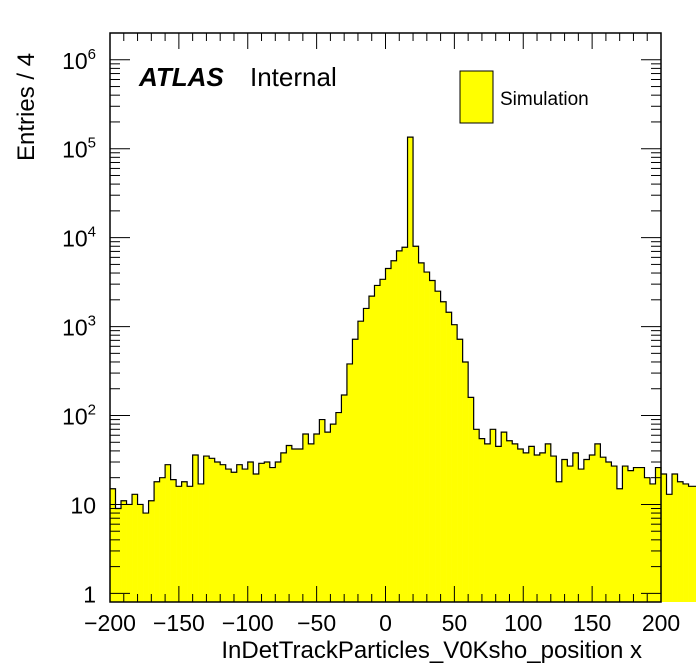 Image resolution: width=696 pixels, height=672 pixels. I want to click on y-tick-label: 10², so click(79, 416).